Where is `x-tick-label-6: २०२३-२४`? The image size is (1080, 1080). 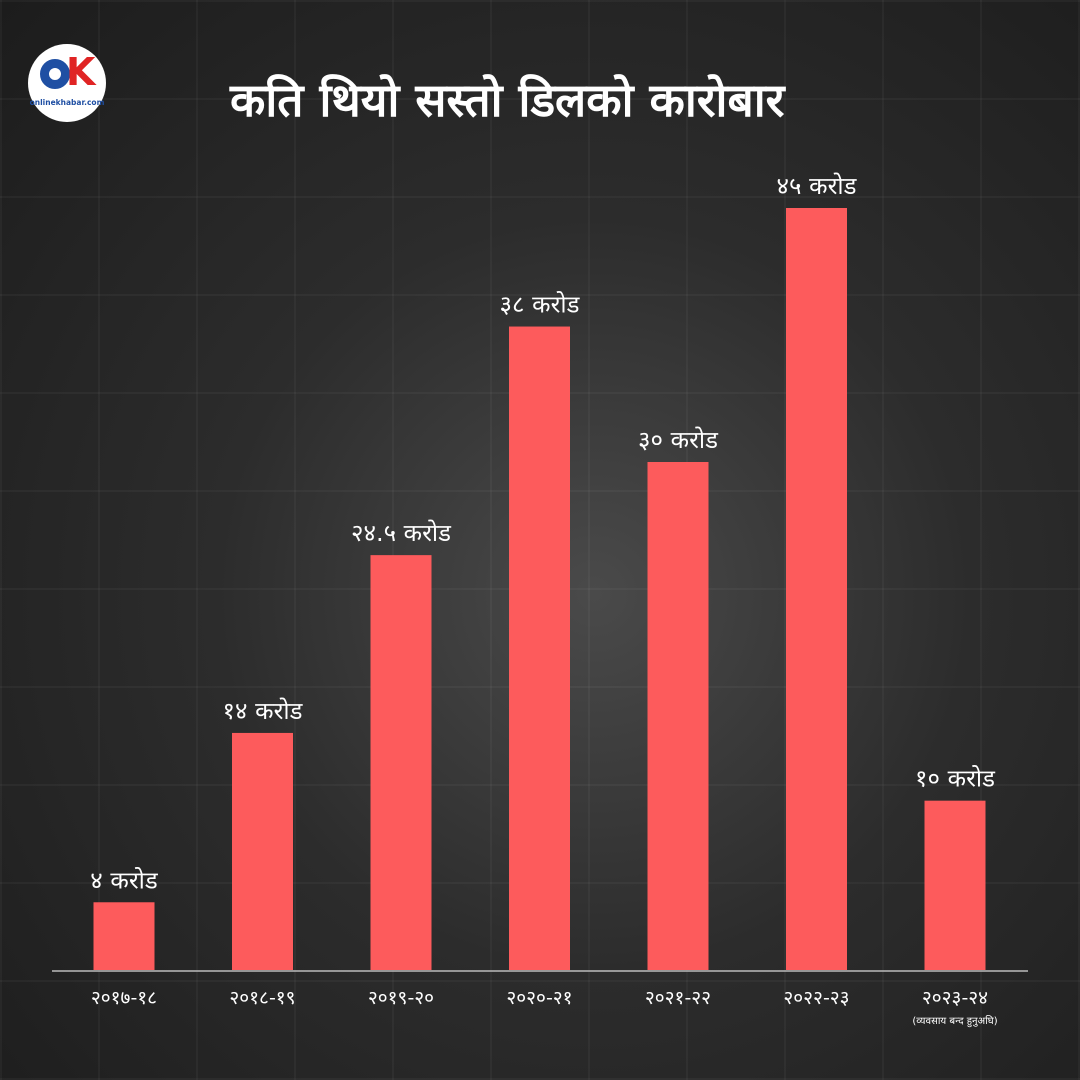
x-tick-label-6: २०२३-२४ is located at coordinates (955, 998).